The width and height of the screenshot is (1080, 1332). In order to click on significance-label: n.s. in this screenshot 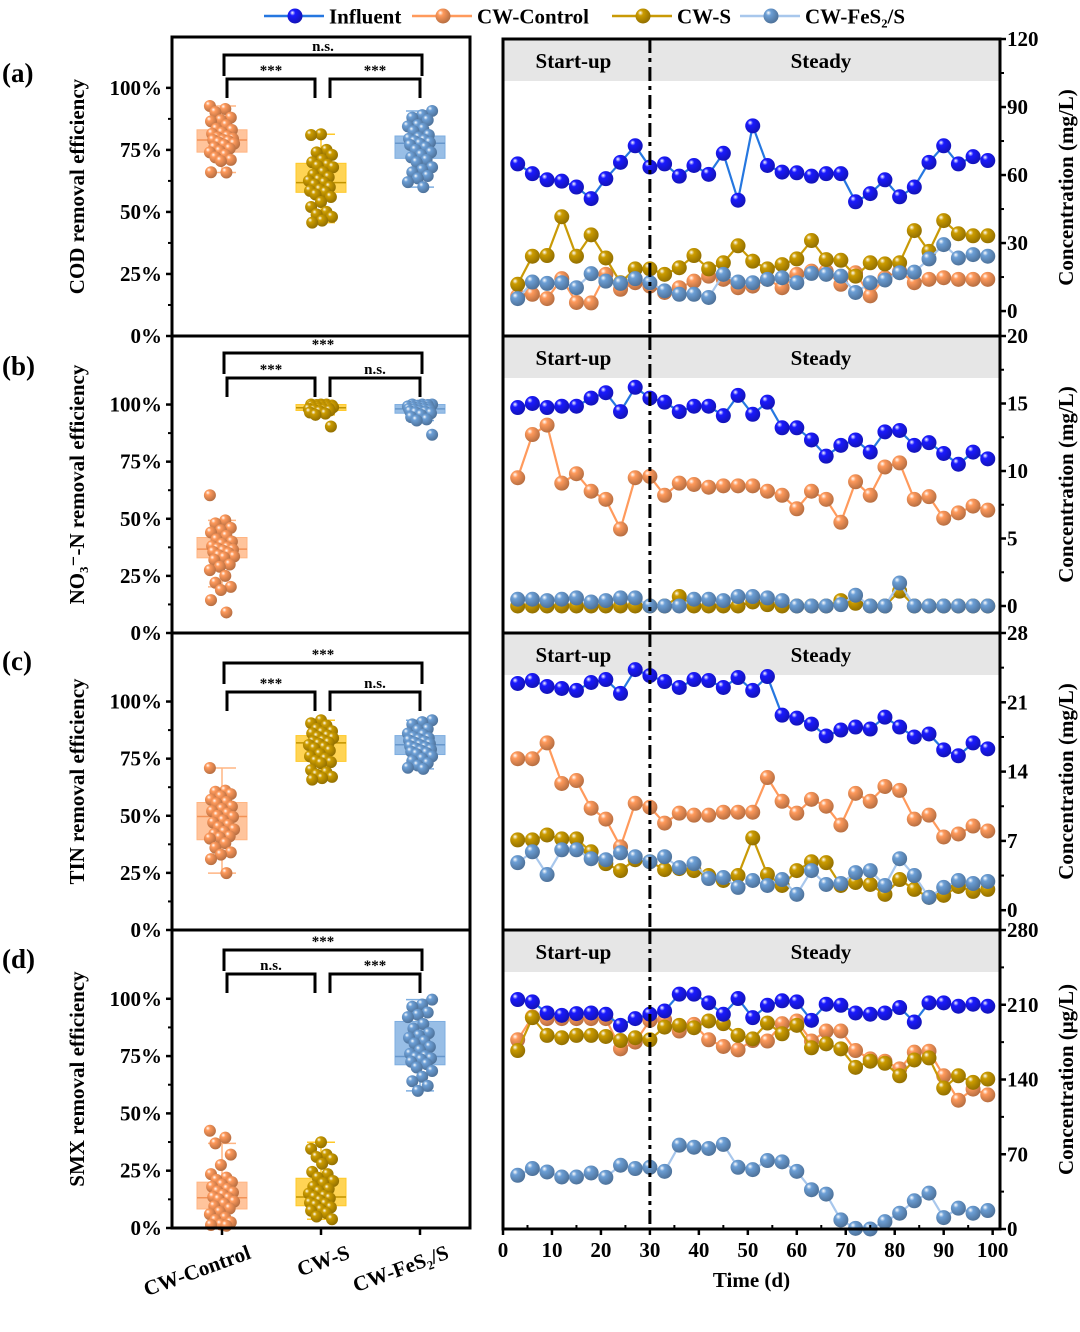, I will do `click(323, 47)`.